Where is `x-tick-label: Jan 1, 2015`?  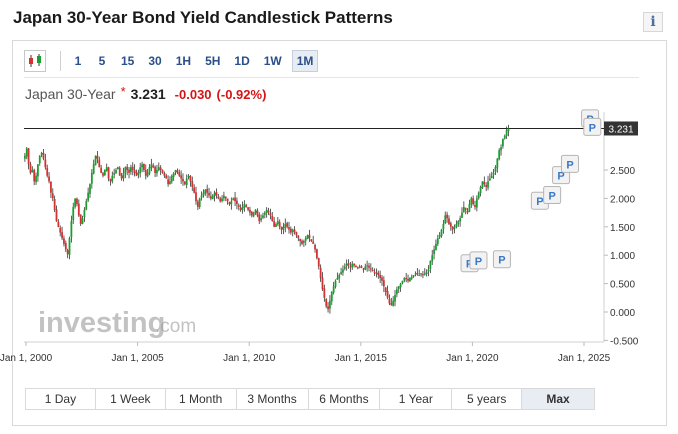 x-tick-label: Jan 1, 2015 is located at coordinates (361, 358).